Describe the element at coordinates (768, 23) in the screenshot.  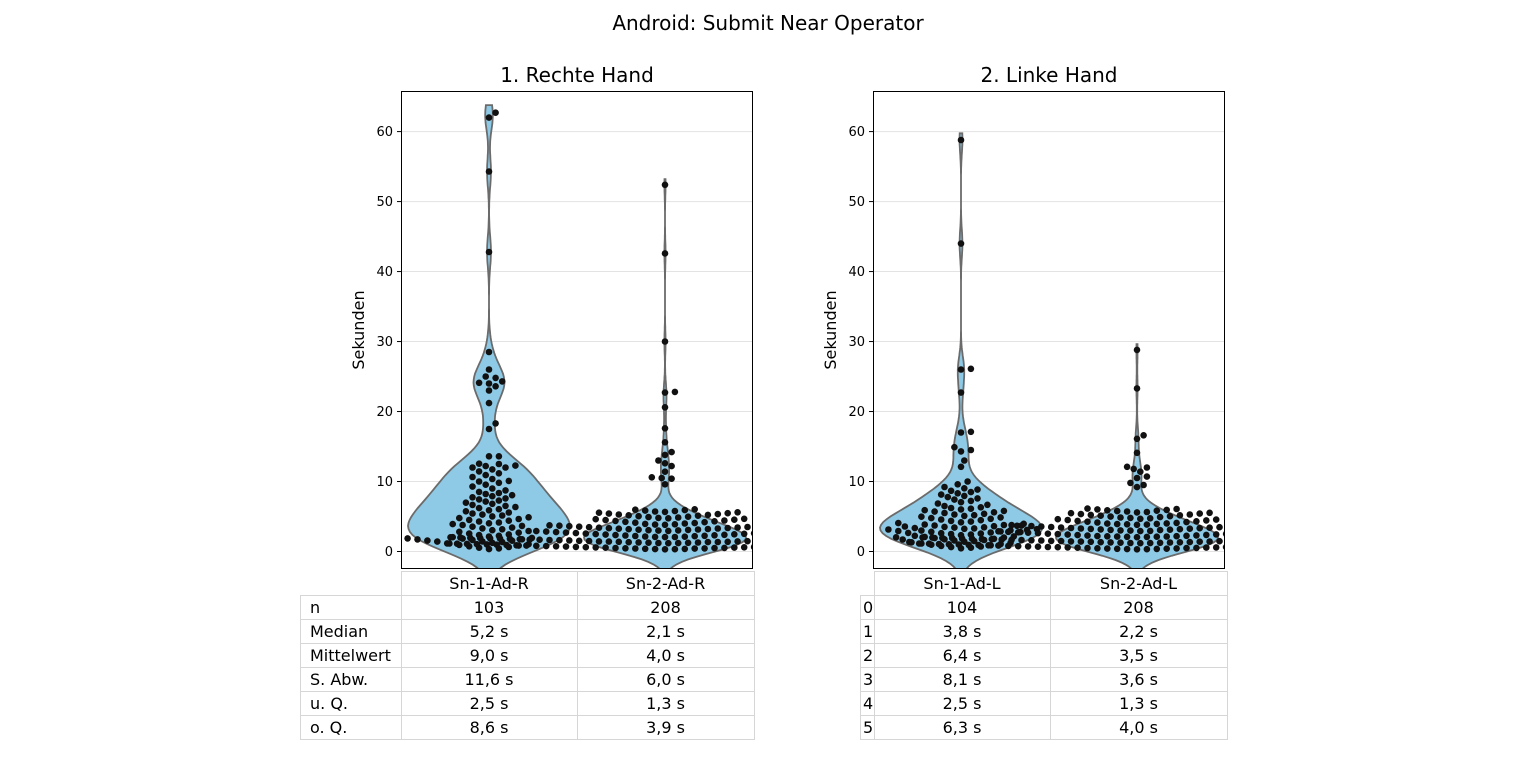
I see `figure-title: Android: Submit Near Operator` at that location.